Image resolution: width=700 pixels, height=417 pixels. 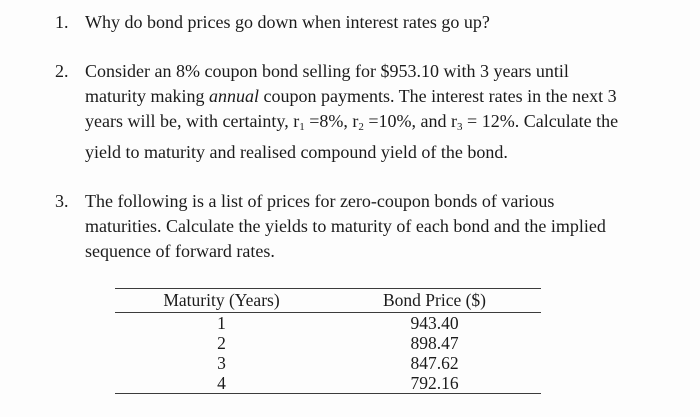 What do you see at coordinates (221, 363) in the screenshot?
I see `table-cell: 3` at bounding box center [221, 363].